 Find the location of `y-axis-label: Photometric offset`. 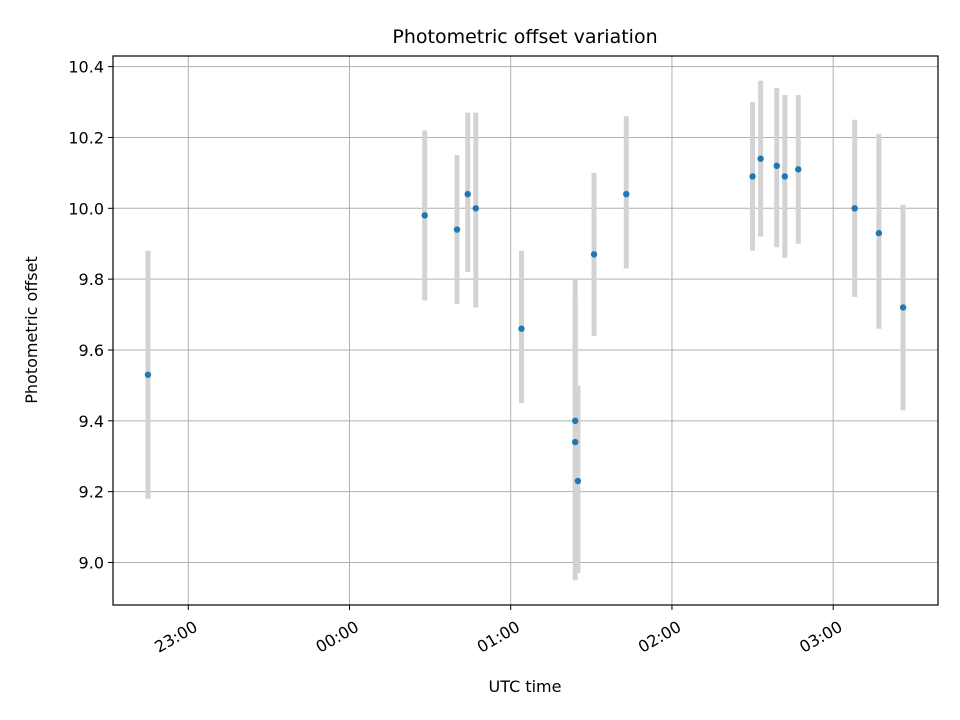

y-axis-label: Photometric offset is located at coordinates (31, 330).